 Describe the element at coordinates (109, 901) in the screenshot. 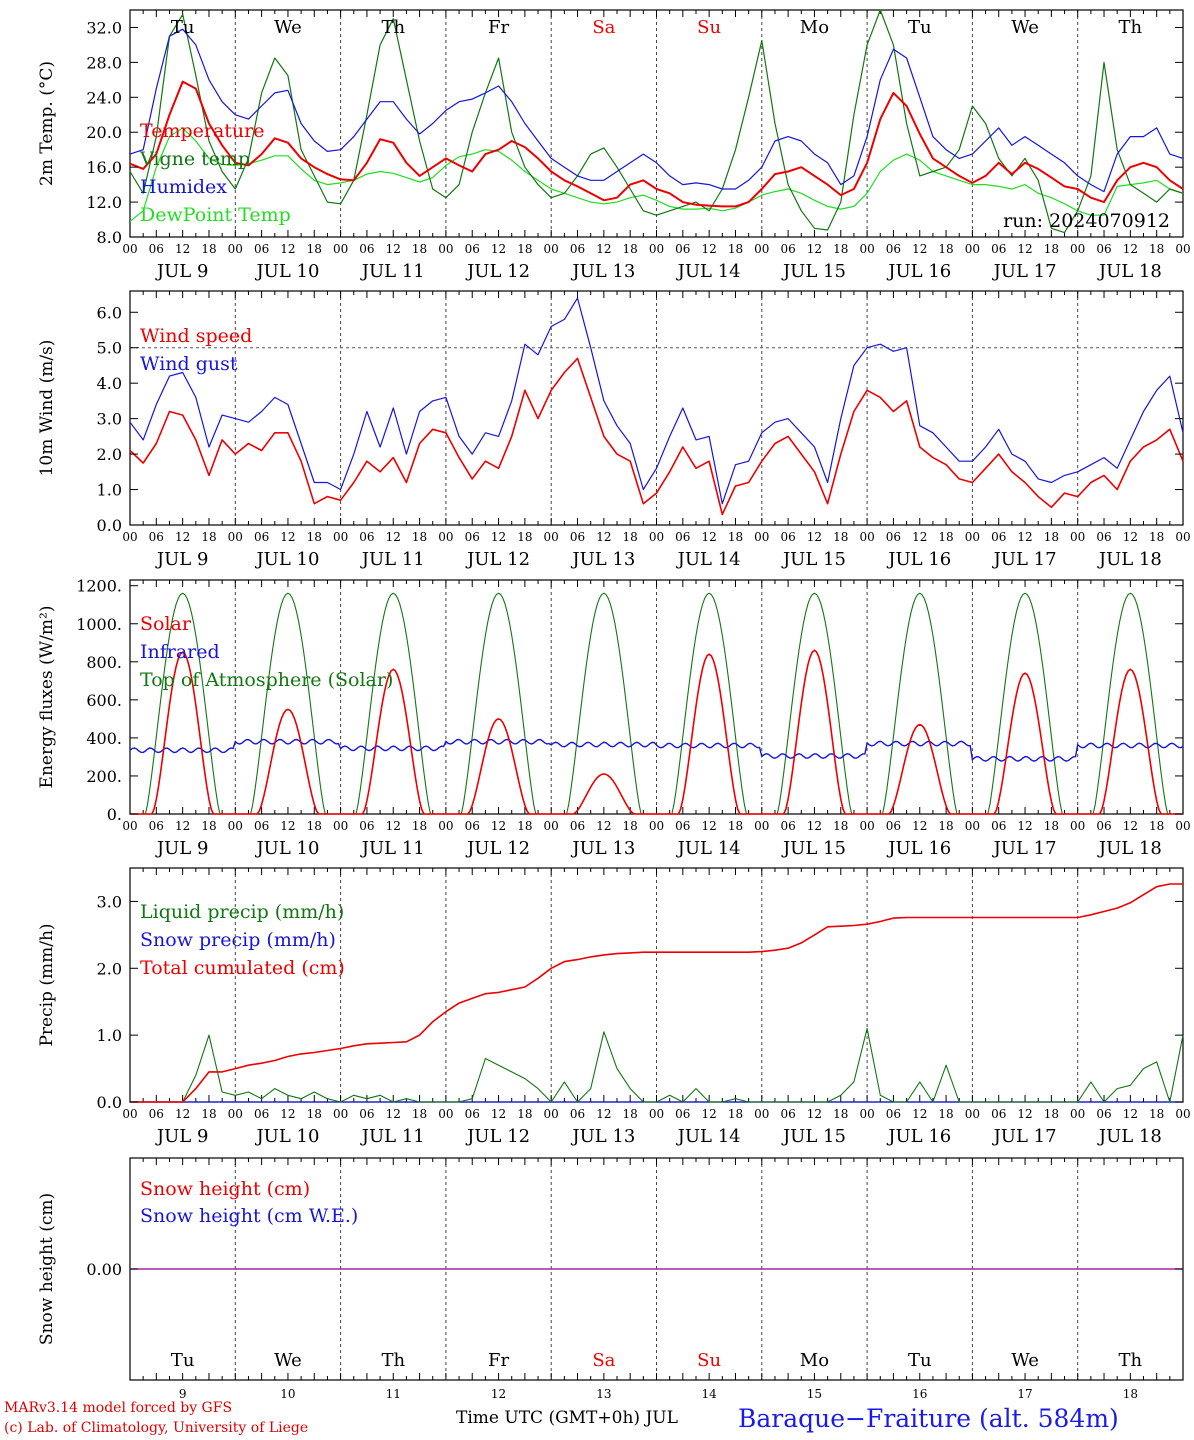

I see `y-tick-label: 3.0` at that location.